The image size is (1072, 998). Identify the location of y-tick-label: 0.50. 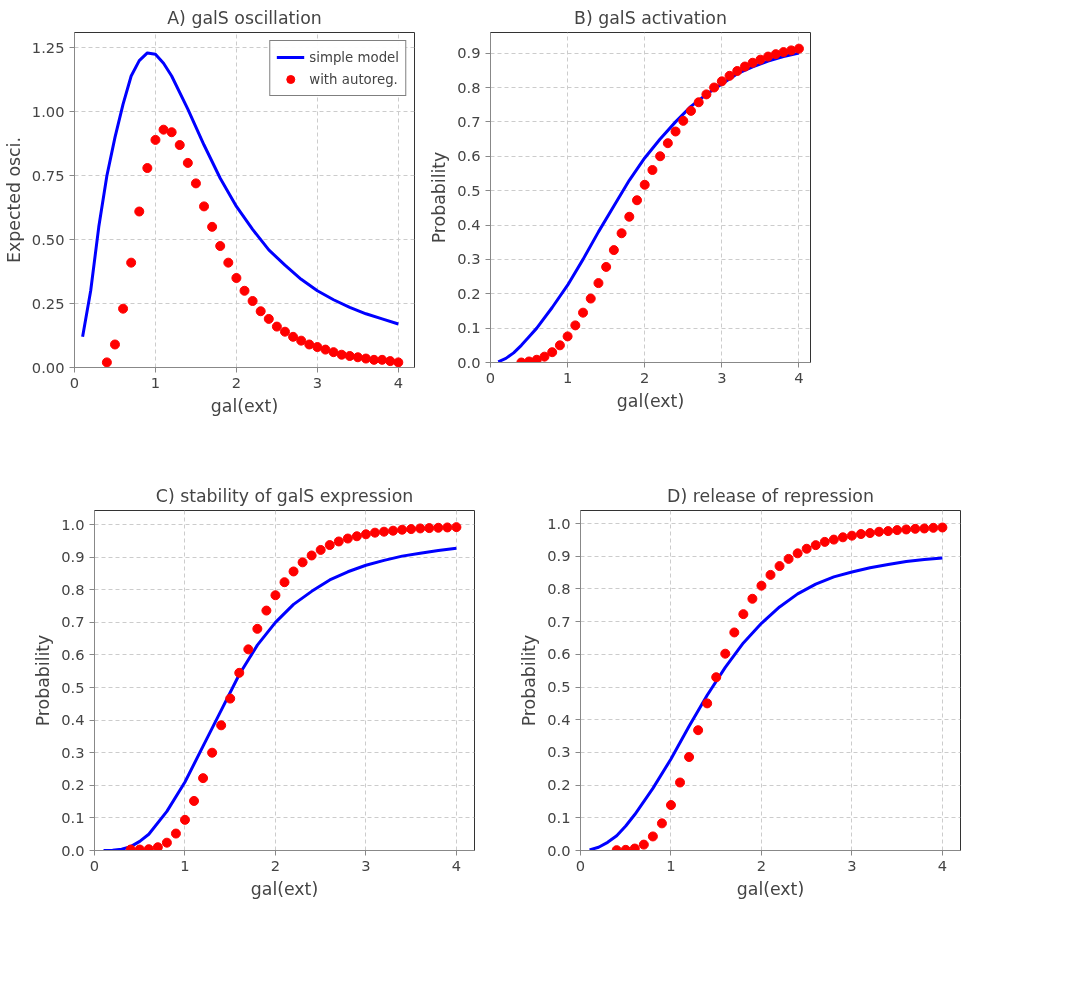
(48, 239).